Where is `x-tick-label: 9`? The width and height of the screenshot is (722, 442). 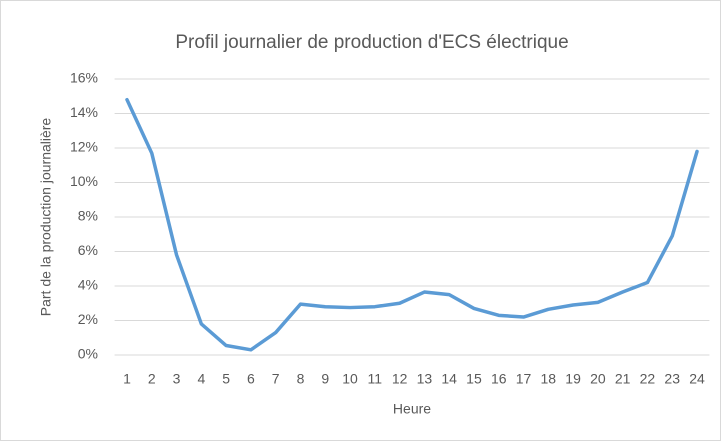
x-tick-label: 9 is located at coordinates (325, 379).